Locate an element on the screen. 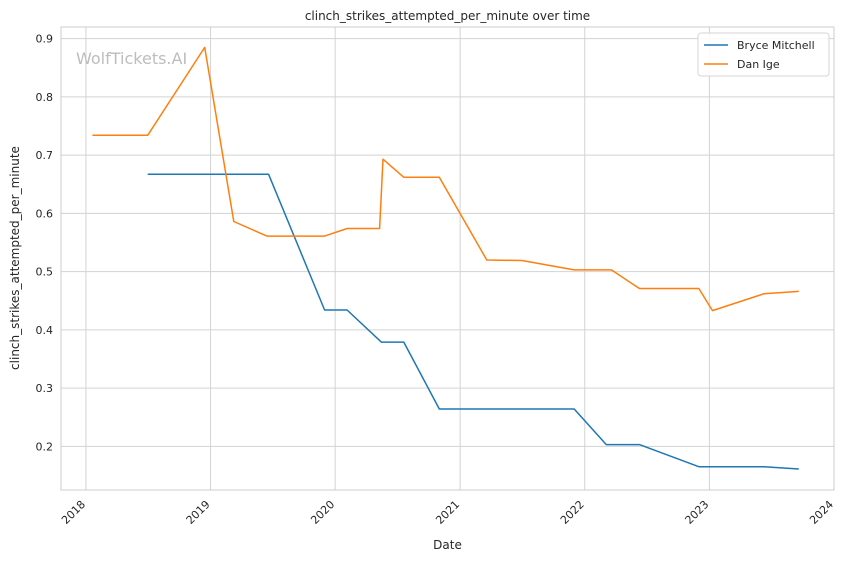  legend-box is located at coordinates (763, 54).